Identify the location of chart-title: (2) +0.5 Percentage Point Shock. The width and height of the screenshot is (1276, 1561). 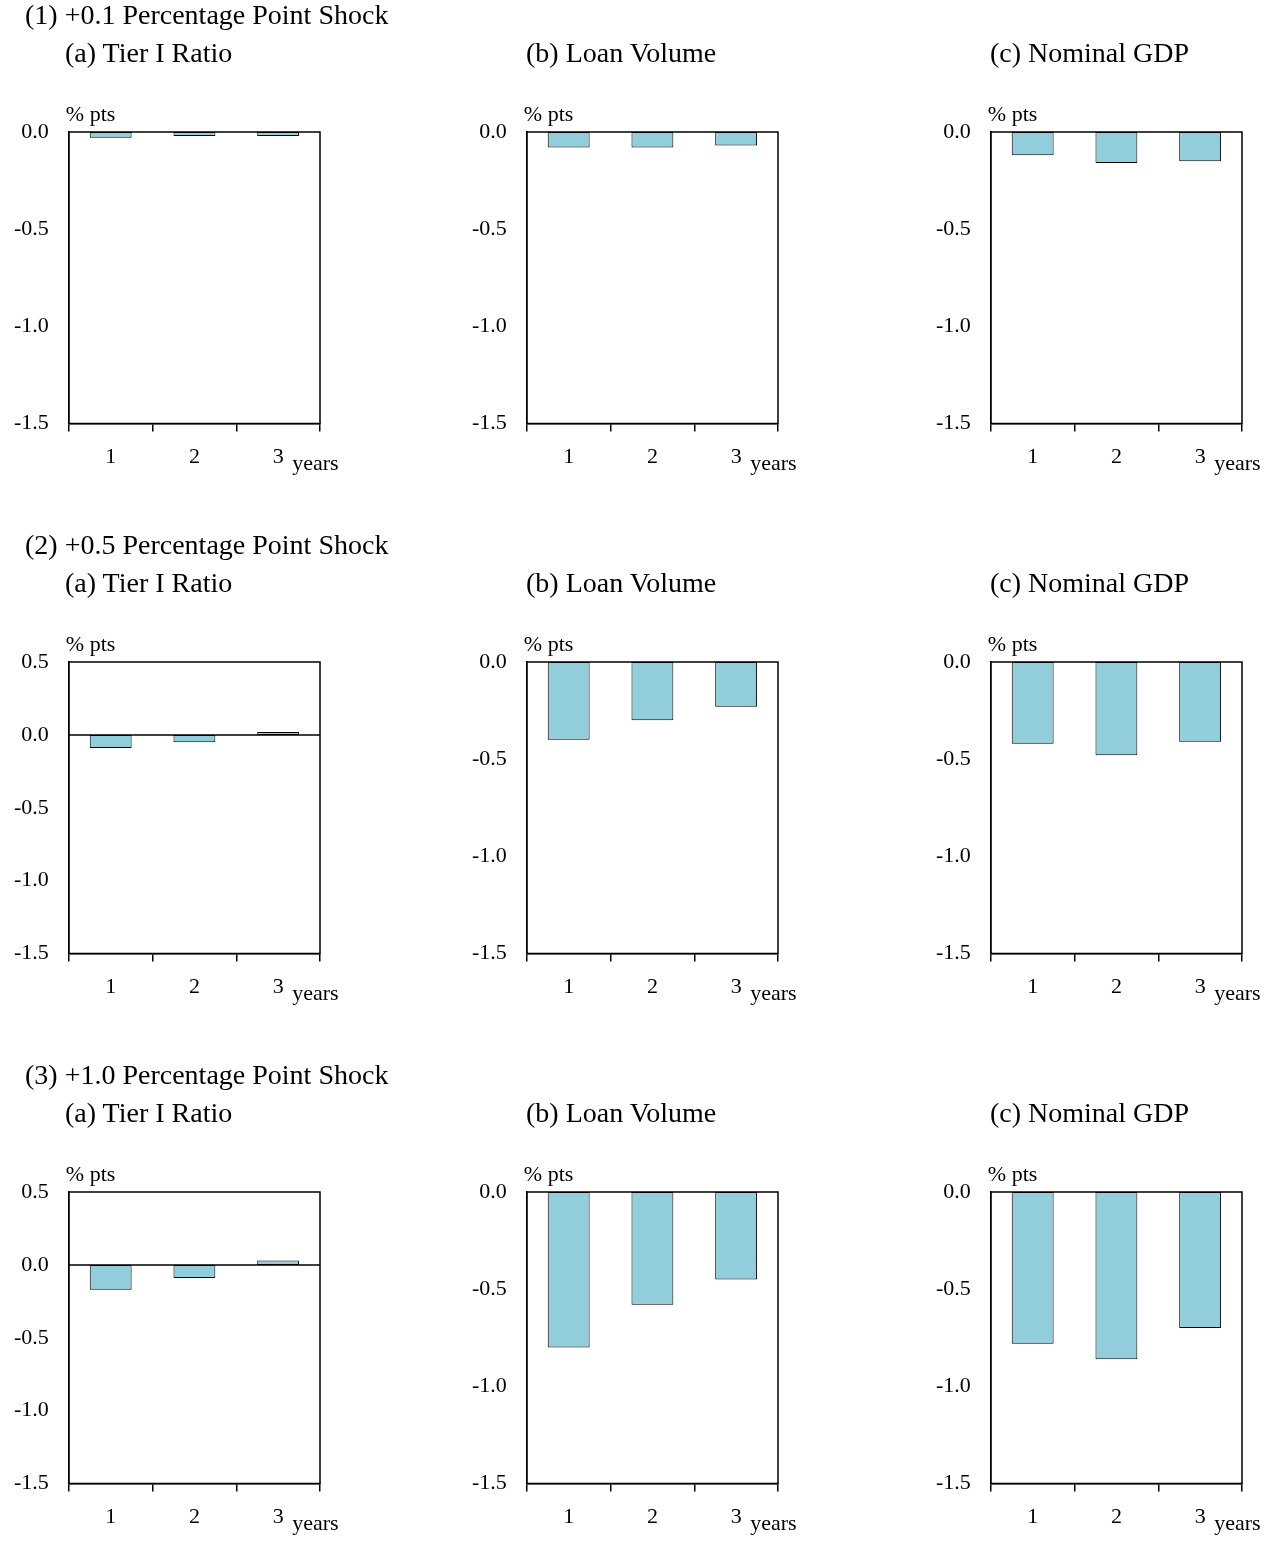
(207, 544).